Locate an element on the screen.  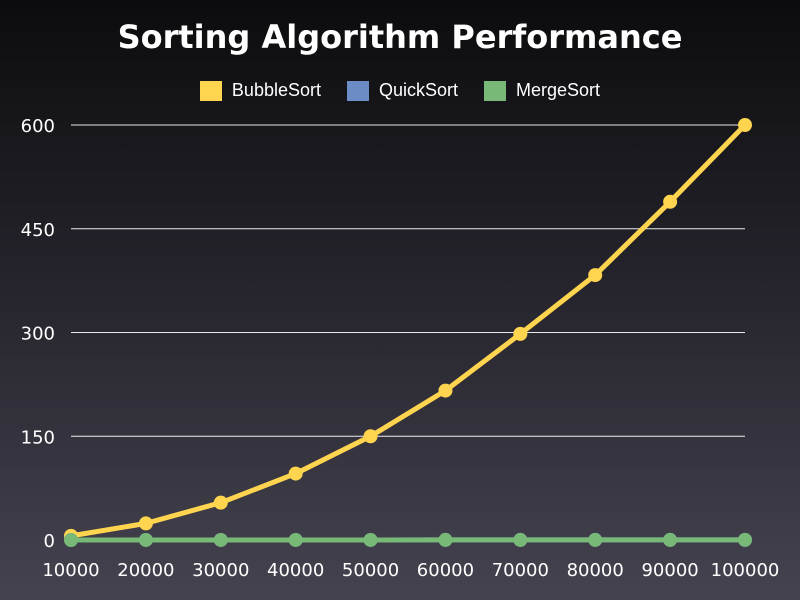
legend-item-quicksort: QuickSort is located at coordinates (402, 90).